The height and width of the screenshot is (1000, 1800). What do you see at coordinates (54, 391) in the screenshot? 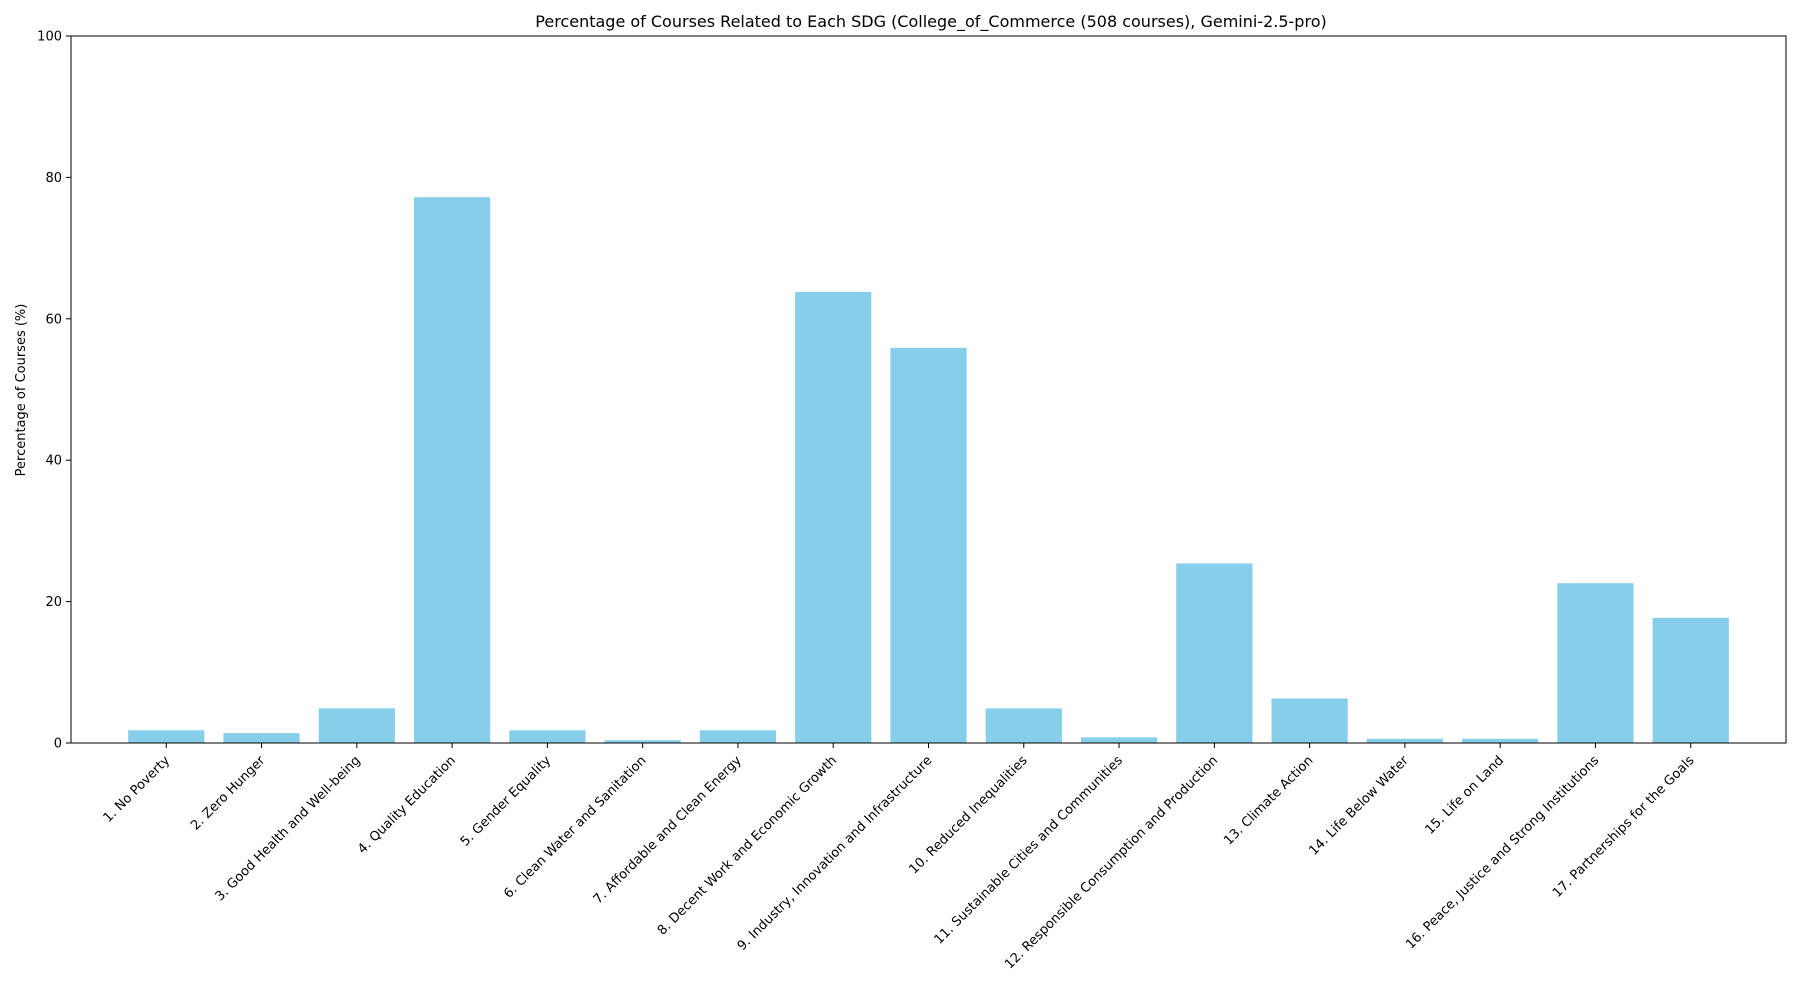
I see `y-axis-ticks: 0 20 40 60 80 100` at bounding box center [54, 391].